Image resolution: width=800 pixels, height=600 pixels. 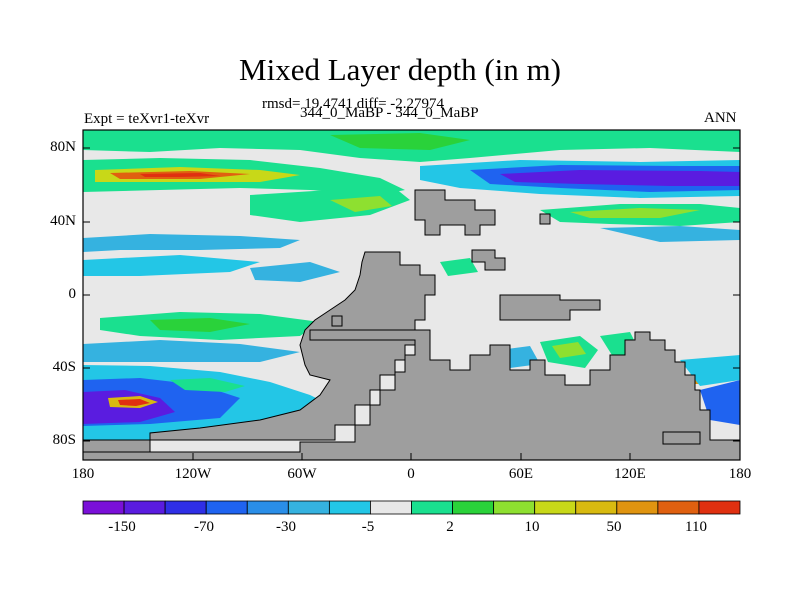 I want to click on south-pacific-negative, so click(x=191, y=351).